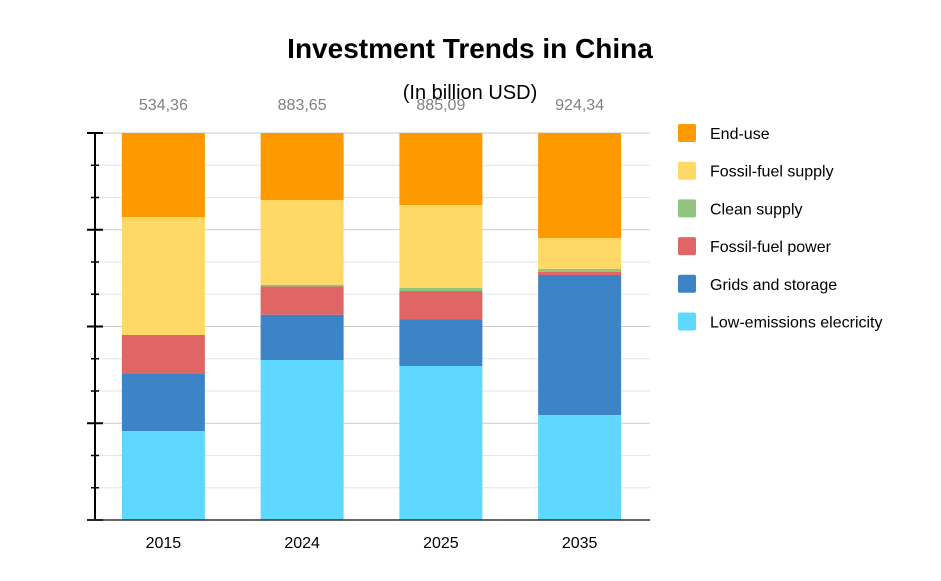 Image resolution: width=941 pixels, height=581 pixels. I want to click on bar-stack-2025, so click(441, 326).